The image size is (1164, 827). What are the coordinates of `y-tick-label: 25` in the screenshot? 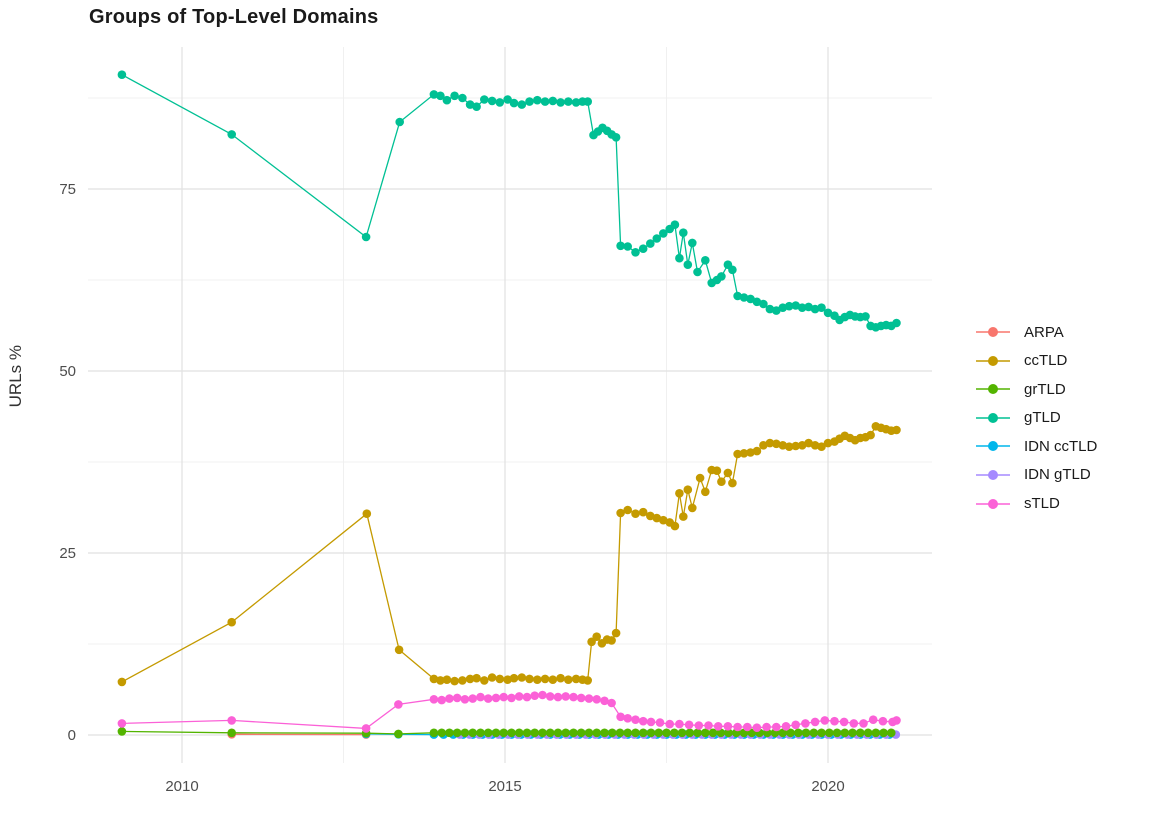 It's located at (67, 553).